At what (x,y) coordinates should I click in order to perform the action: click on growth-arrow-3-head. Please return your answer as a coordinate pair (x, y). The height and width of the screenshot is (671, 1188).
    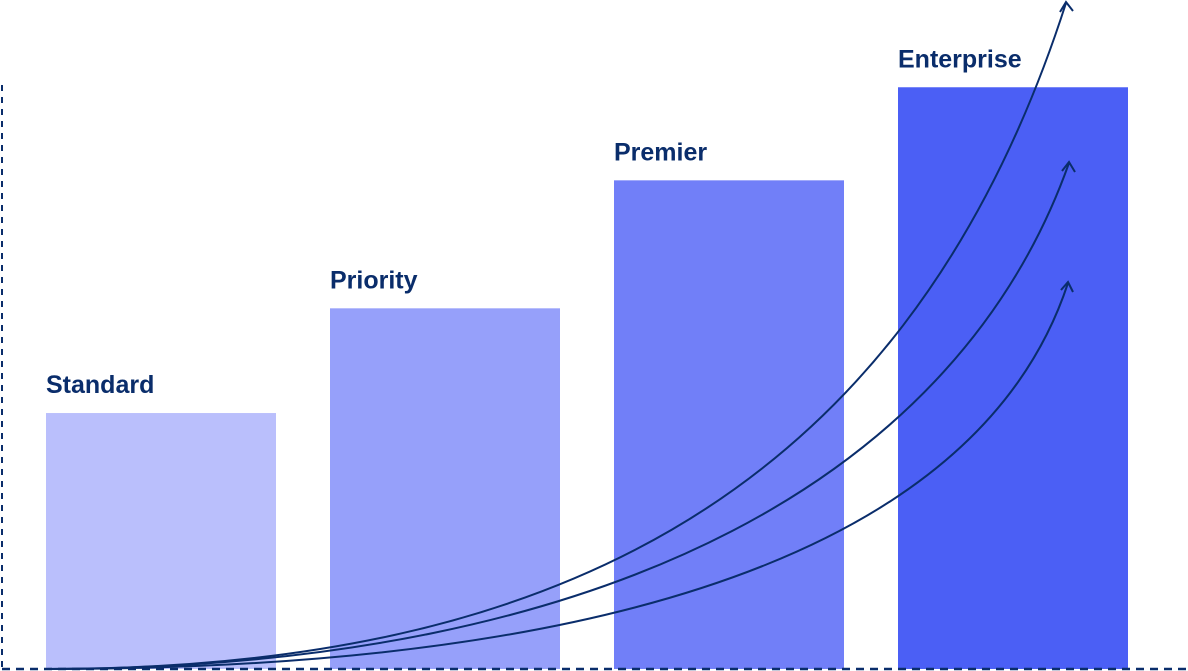
    Looking at the image, I should click on (1067, 286).